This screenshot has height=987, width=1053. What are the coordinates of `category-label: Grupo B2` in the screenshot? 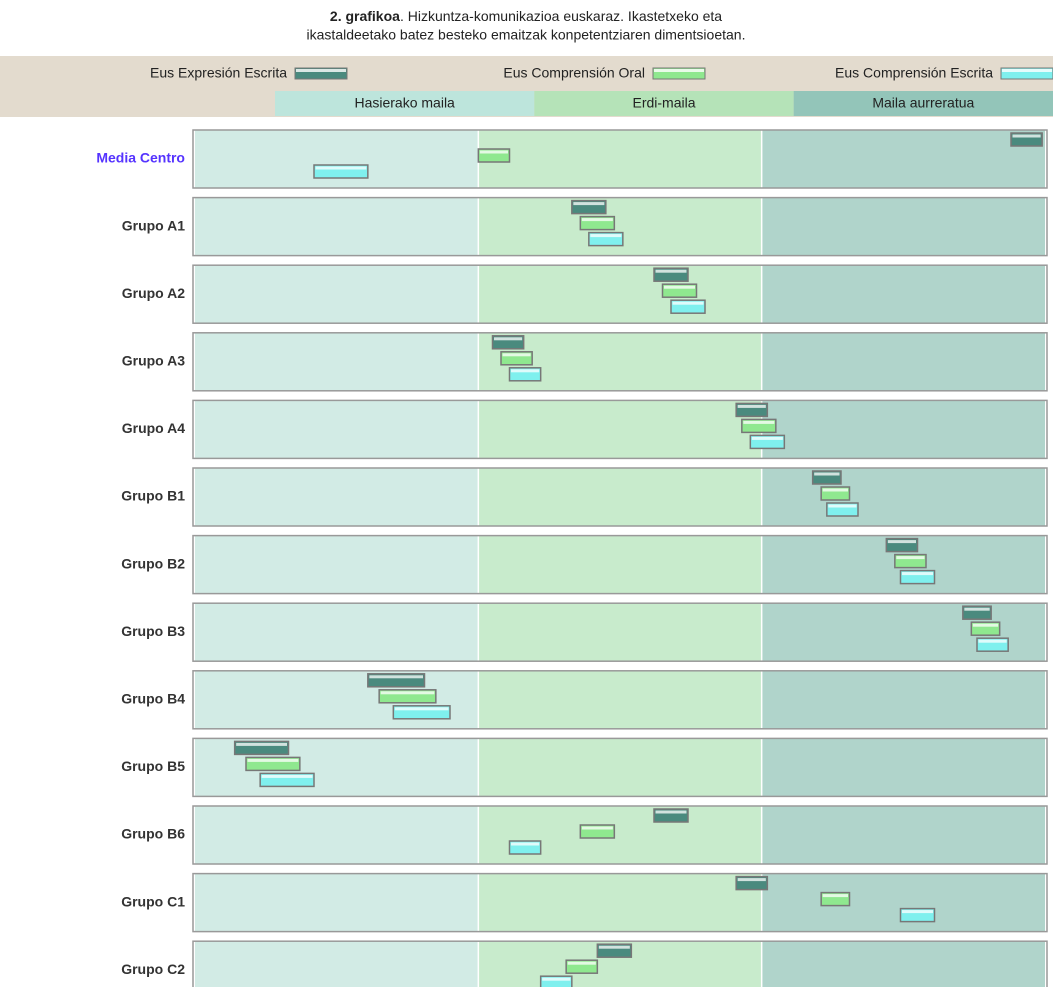 It's located at (153, 563).